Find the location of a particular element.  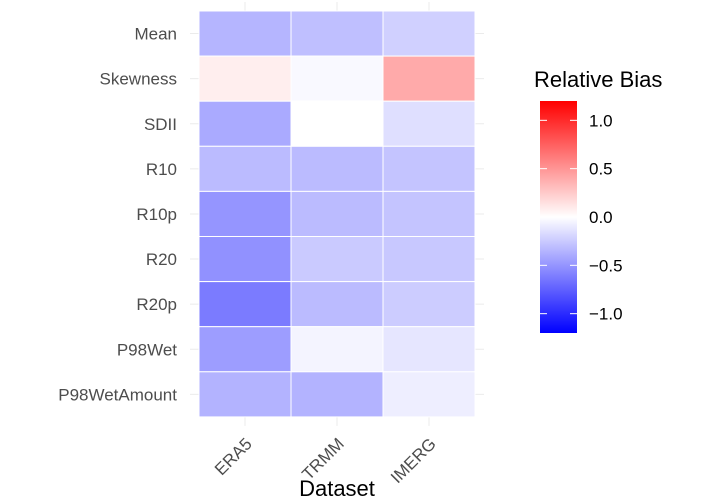

heatmap-cell-r10p-trmm is located at coordinates (337, 213).